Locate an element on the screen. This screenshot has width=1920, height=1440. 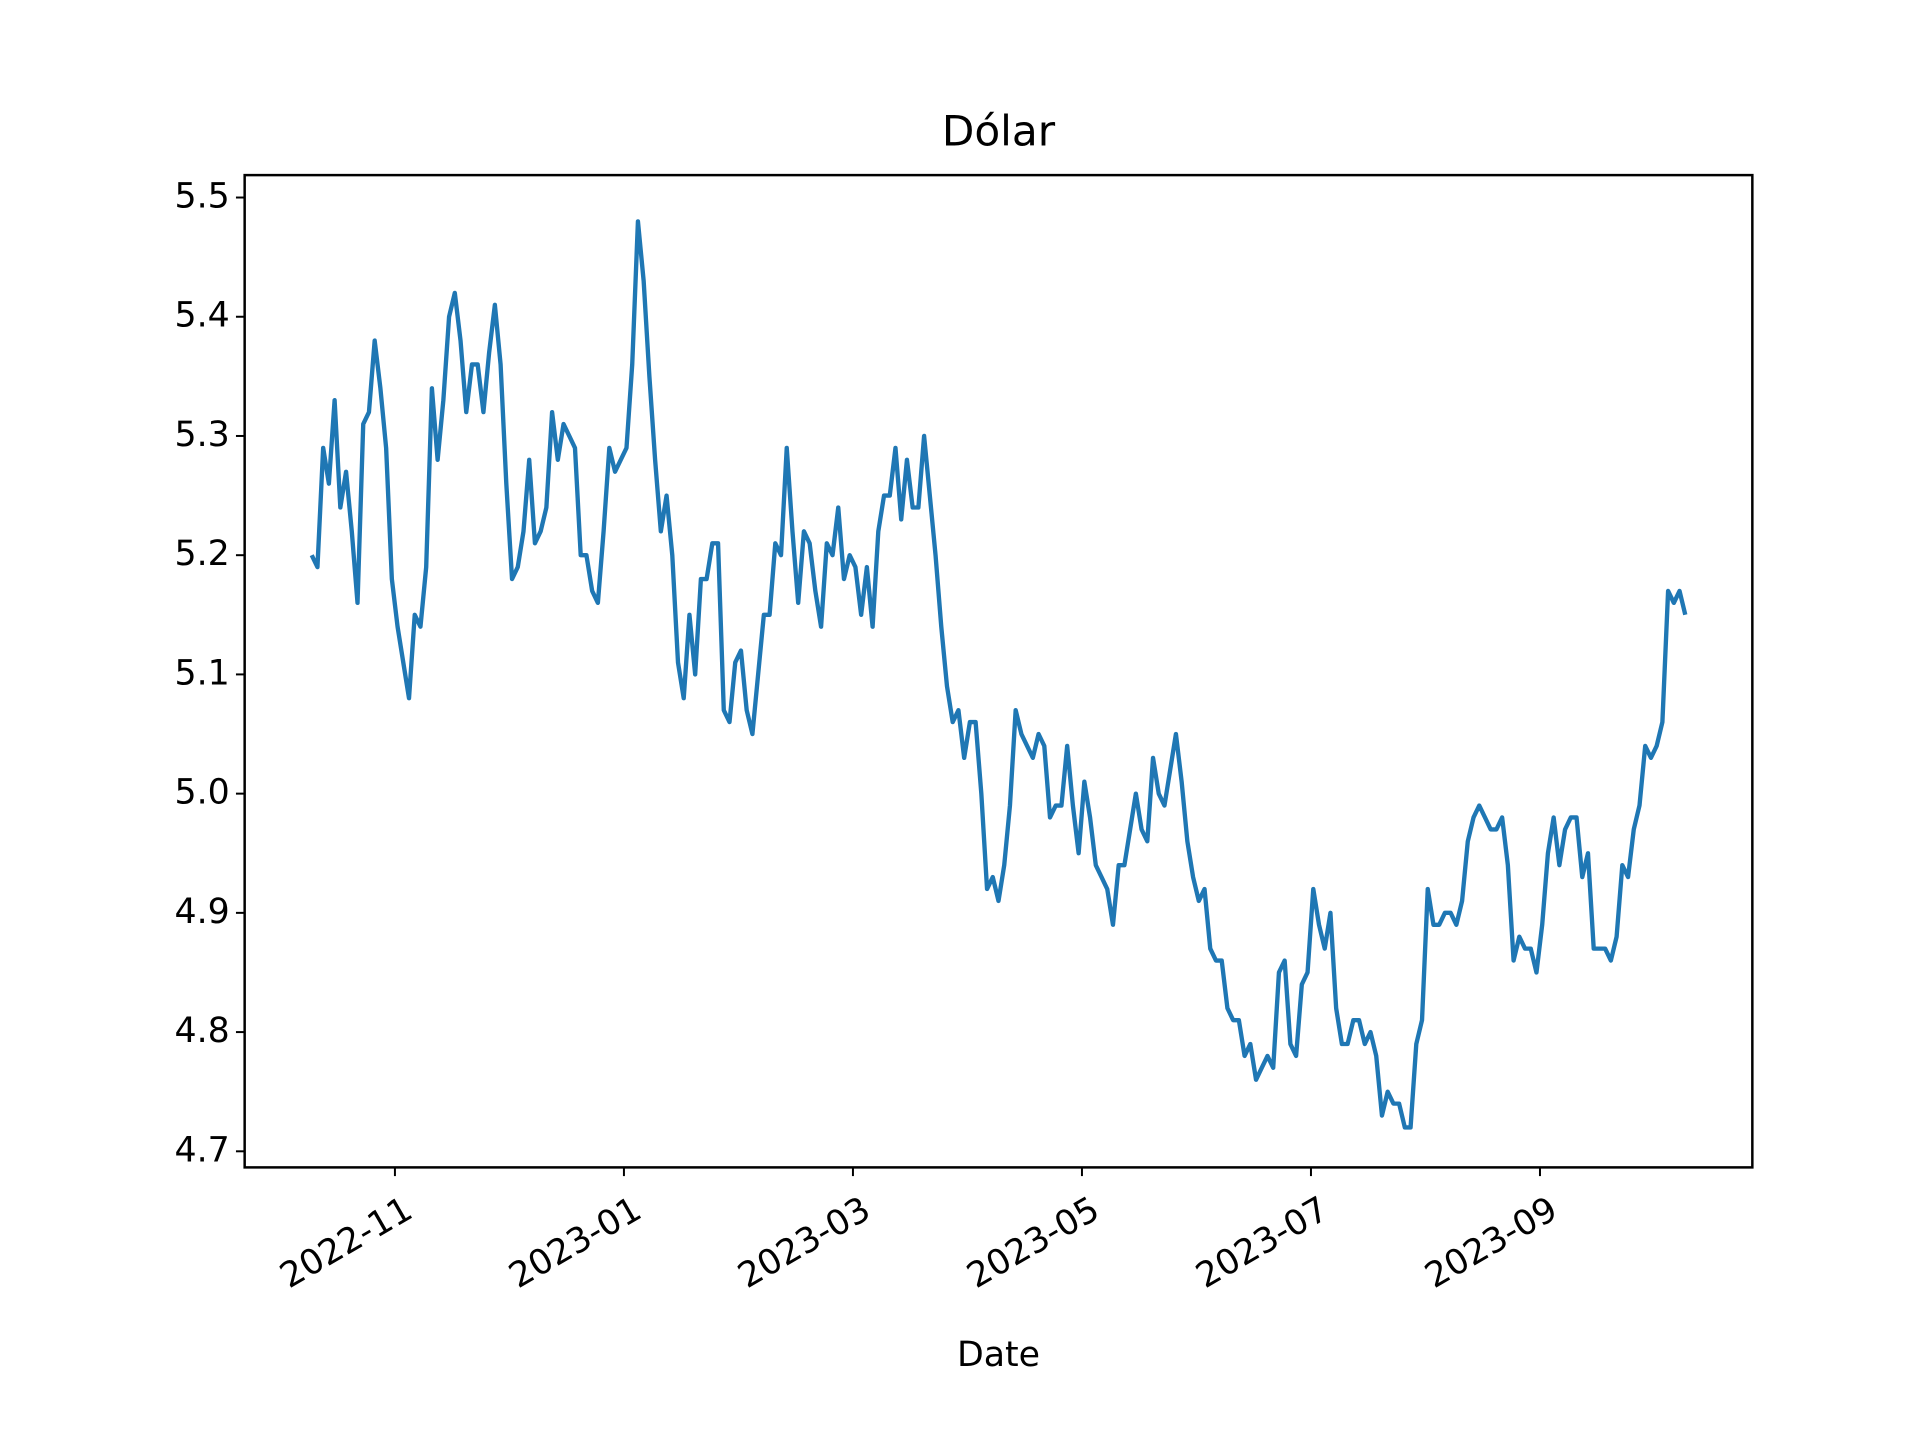
x-tick-label: 2023-09 is located at coordinates (1492, 1242).